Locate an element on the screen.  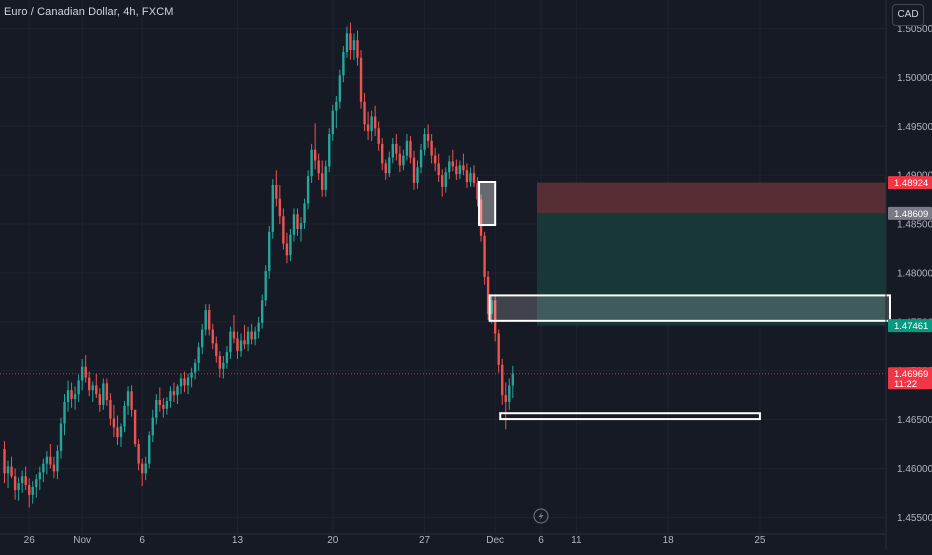
x-tick-label: Dec is located at coordinates (495, 540).